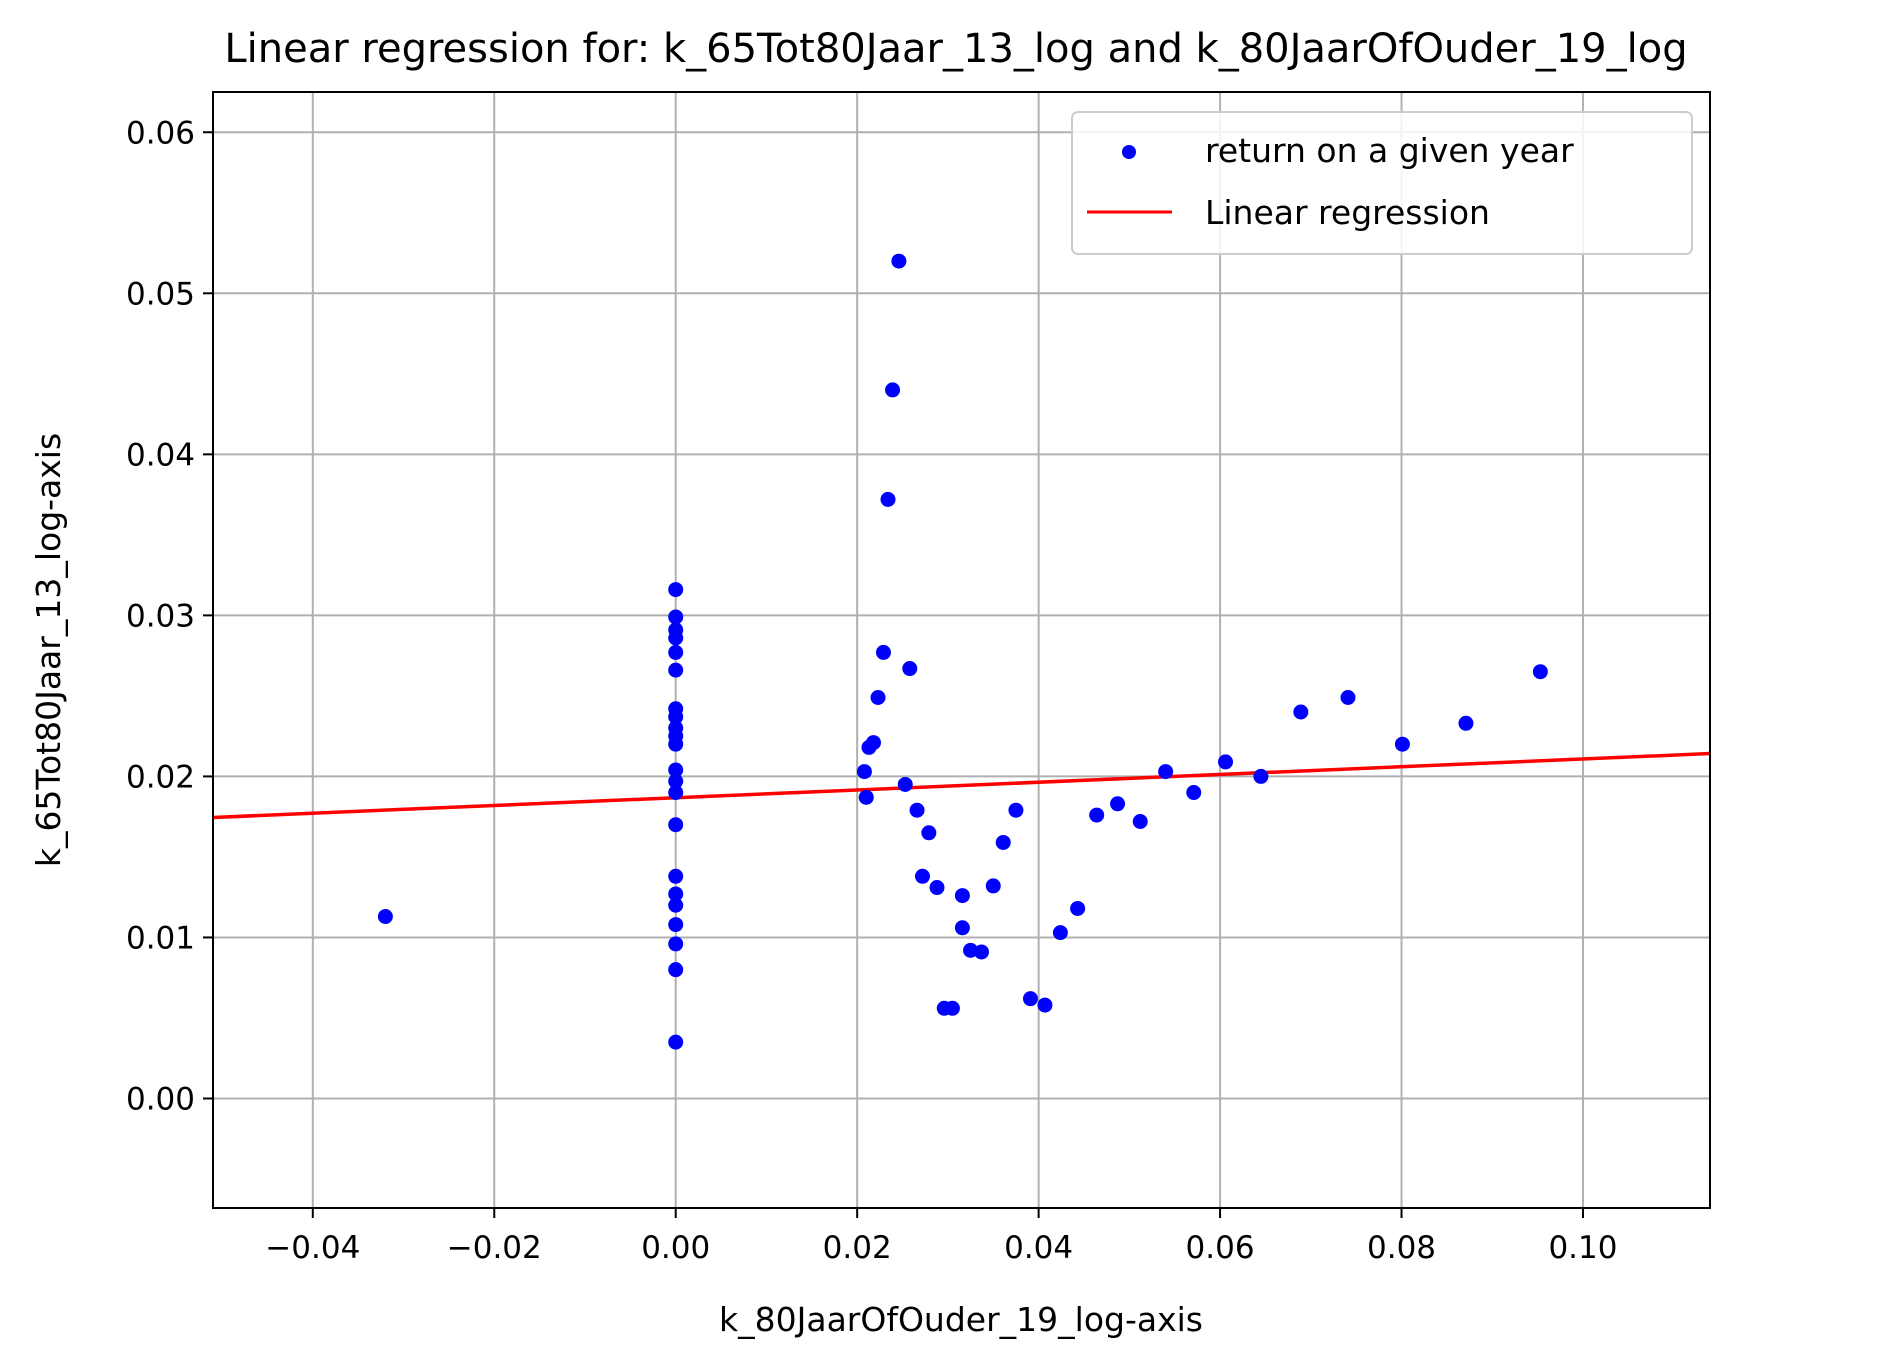  What do you see at coordinates (160, 1099) in the screenshot?
I see `y-tick-label: 0.00` at bounding box center [160, 1099].